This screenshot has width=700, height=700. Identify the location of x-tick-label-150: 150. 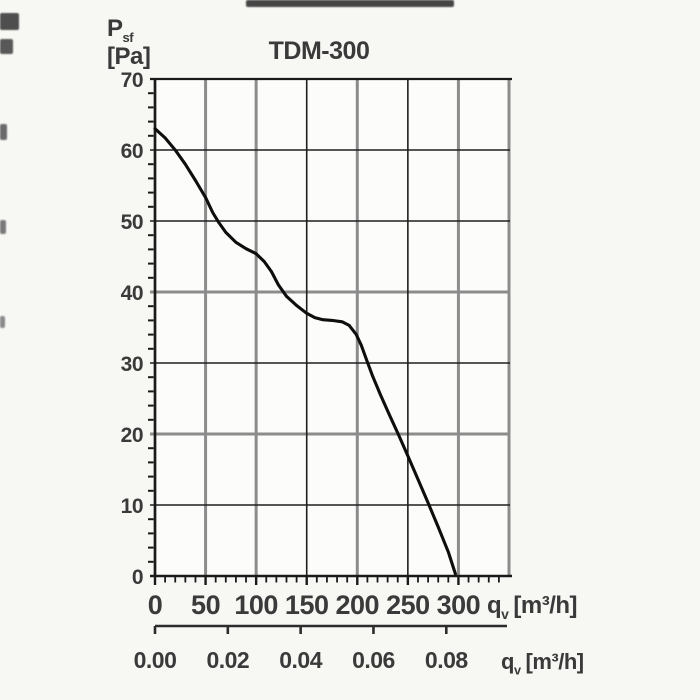
(307, 605).